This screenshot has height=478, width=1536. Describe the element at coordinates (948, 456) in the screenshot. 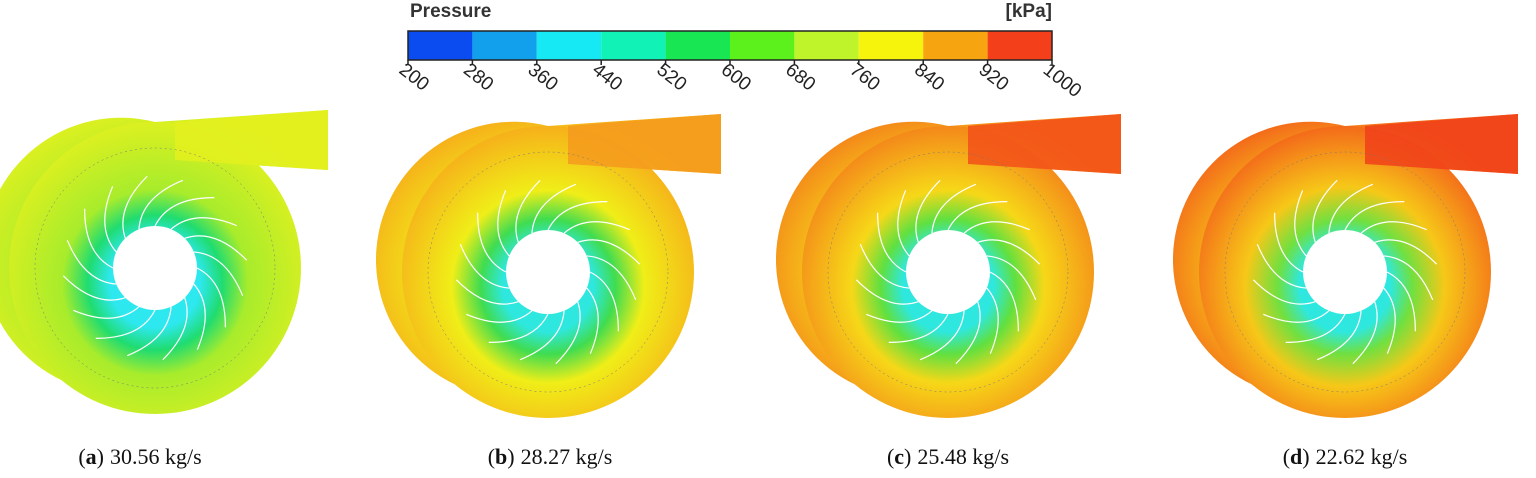

I see `panel-caption: (c) 25.48 kg/s` at that location.